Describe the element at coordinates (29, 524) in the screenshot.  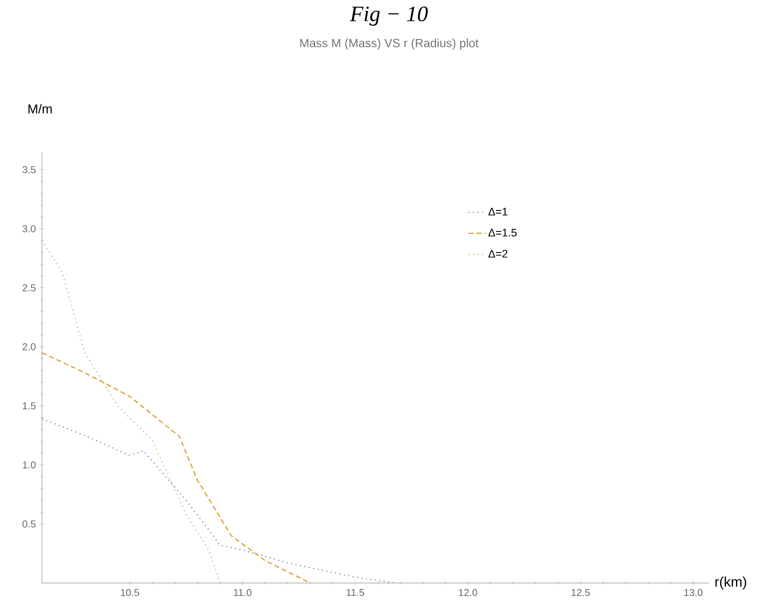
I see `y-tick-label: 0.5` at that location.